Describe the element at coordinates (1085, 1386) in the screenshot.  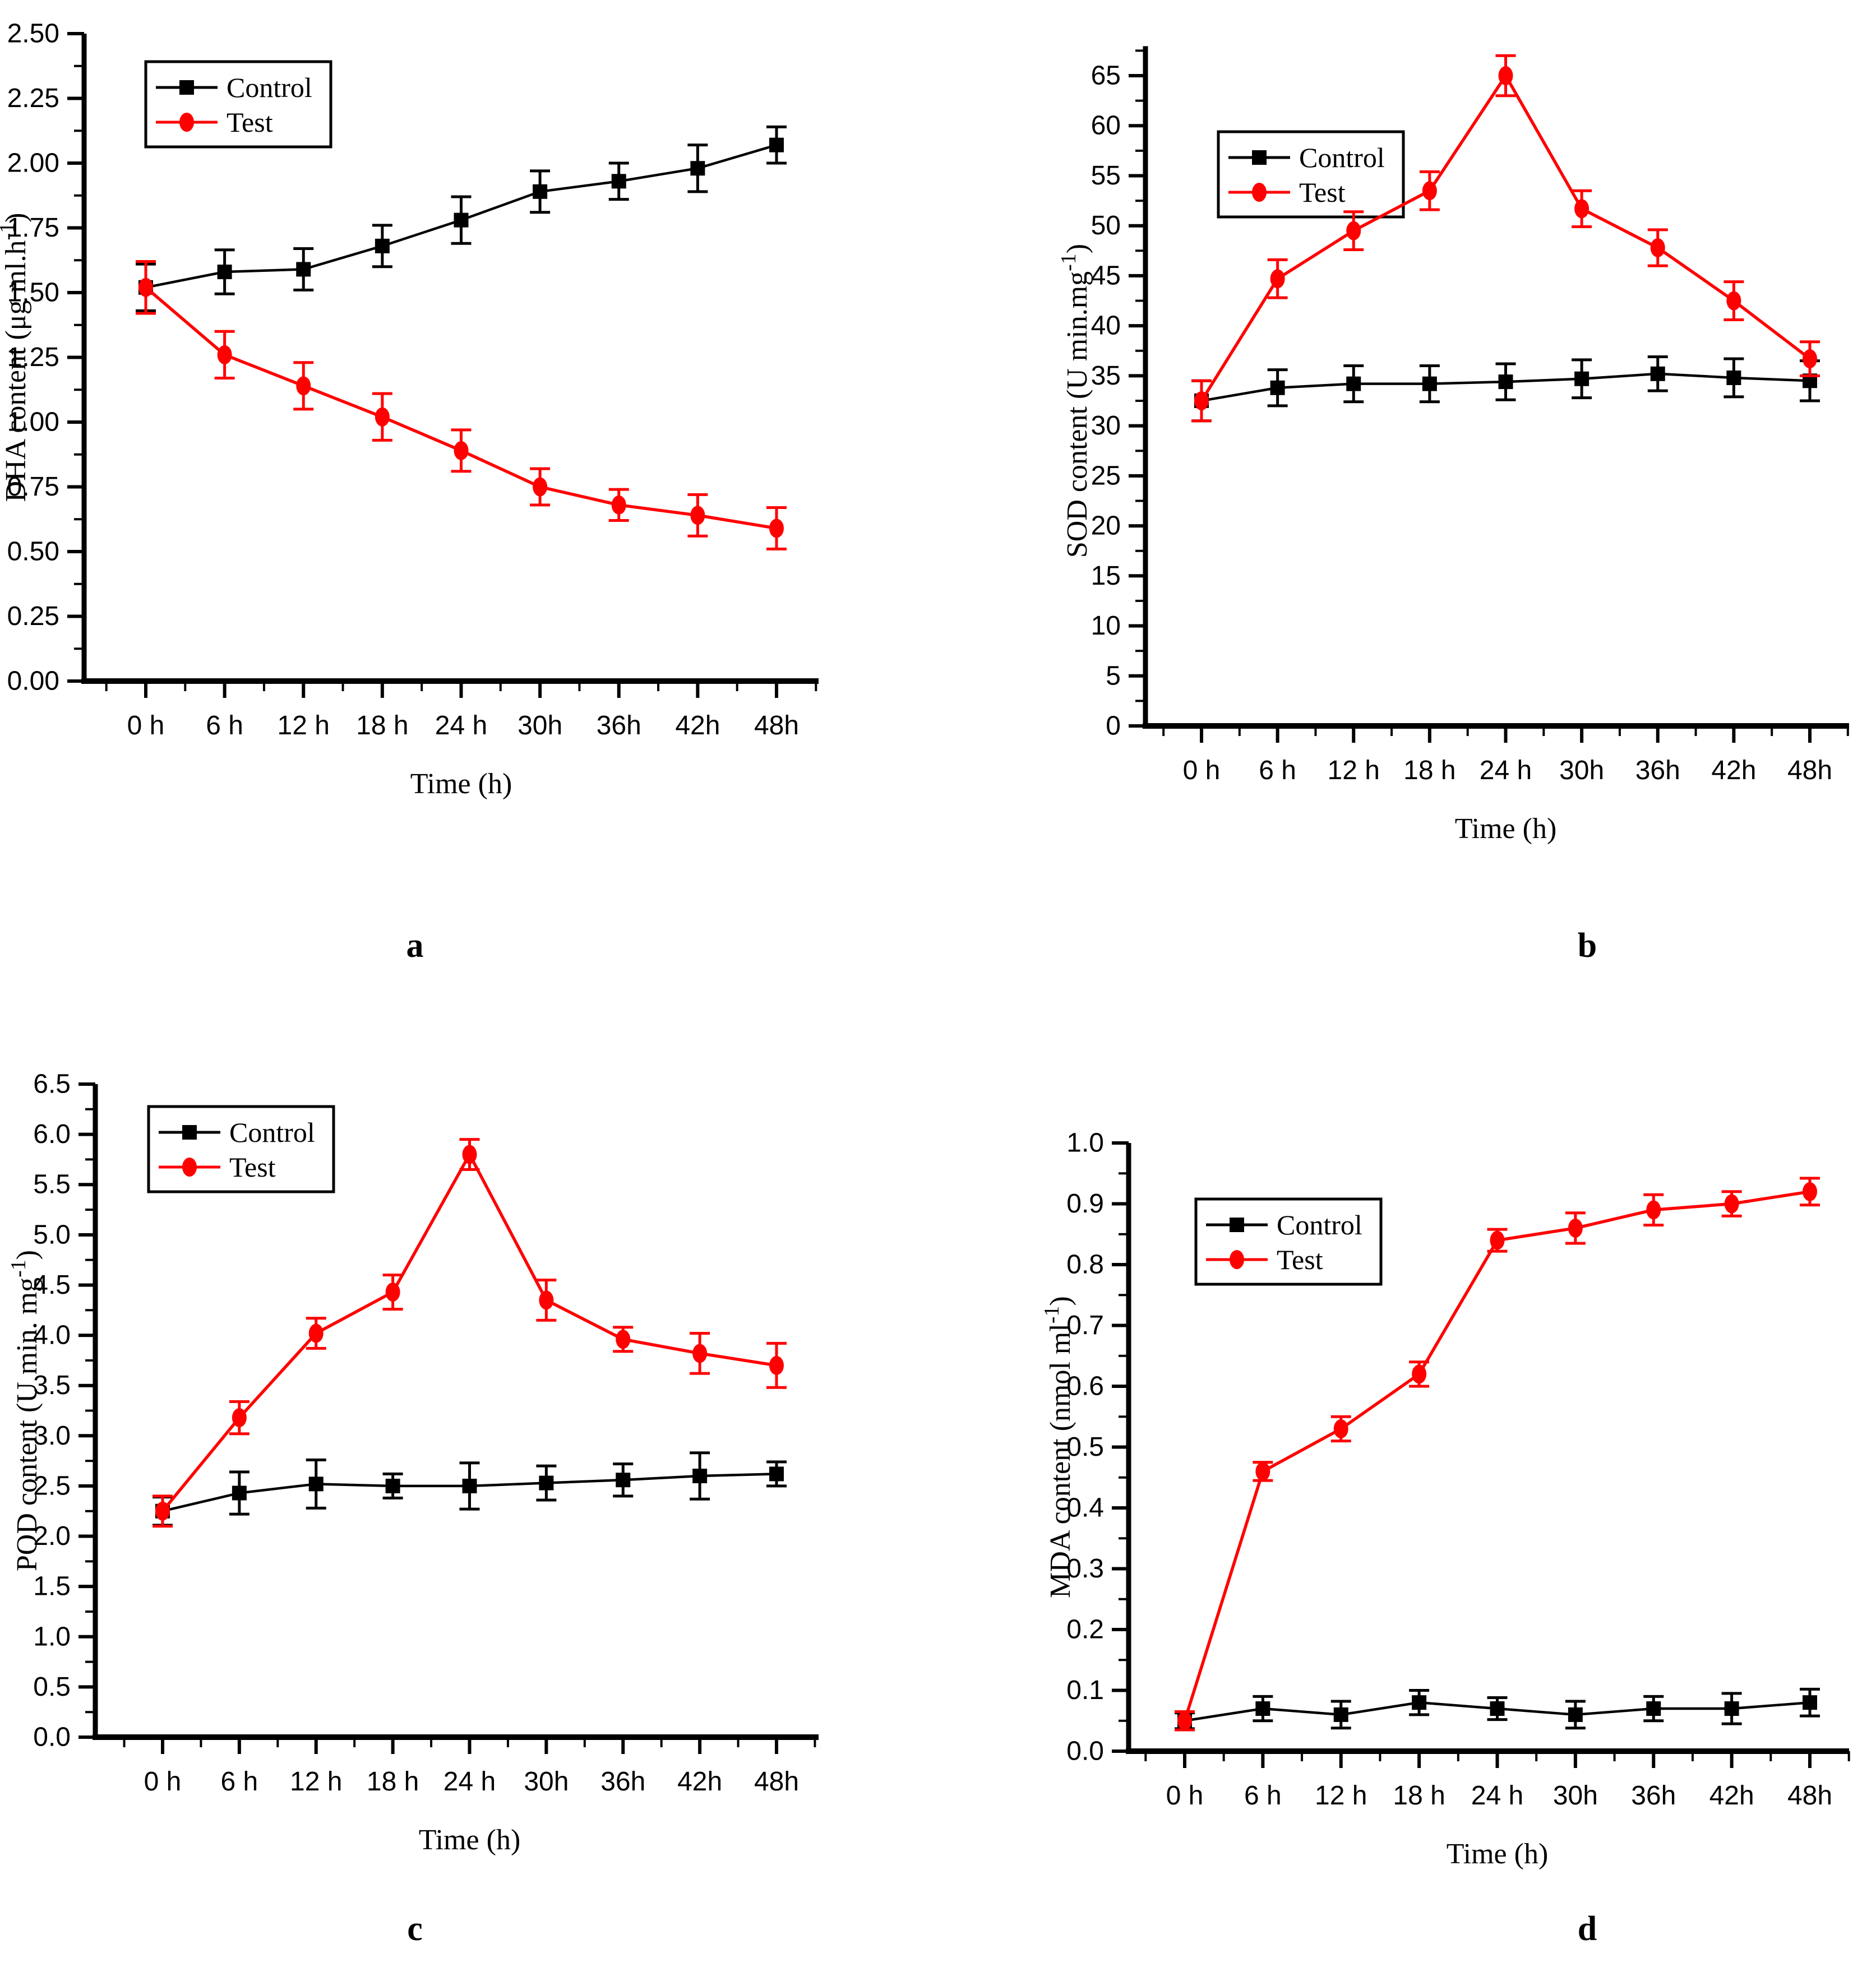
I see `svg-text: 0.6` at that location.